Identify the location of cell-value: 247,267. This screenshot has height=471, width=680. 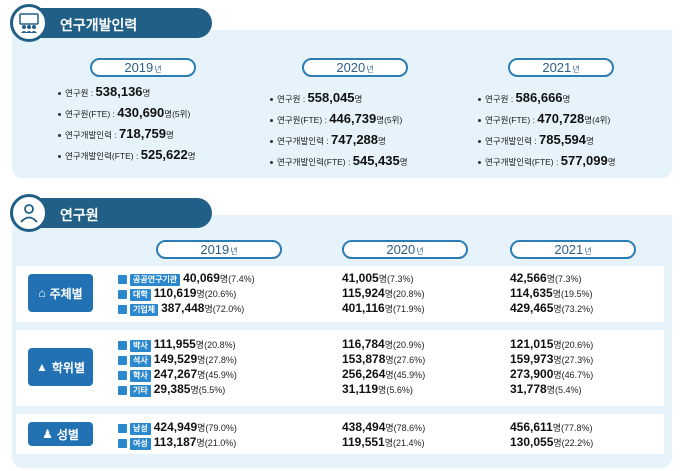
(175, 374).